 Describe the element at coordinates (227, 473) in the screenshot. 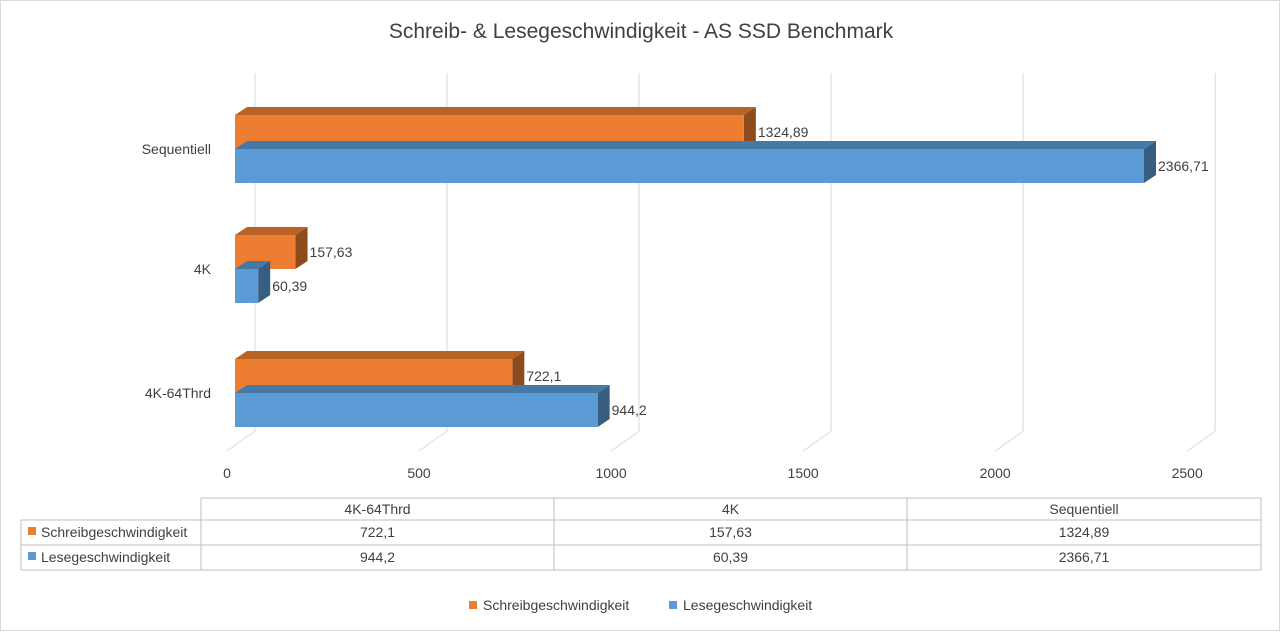

I see `x-tick-label: 0` at that location.